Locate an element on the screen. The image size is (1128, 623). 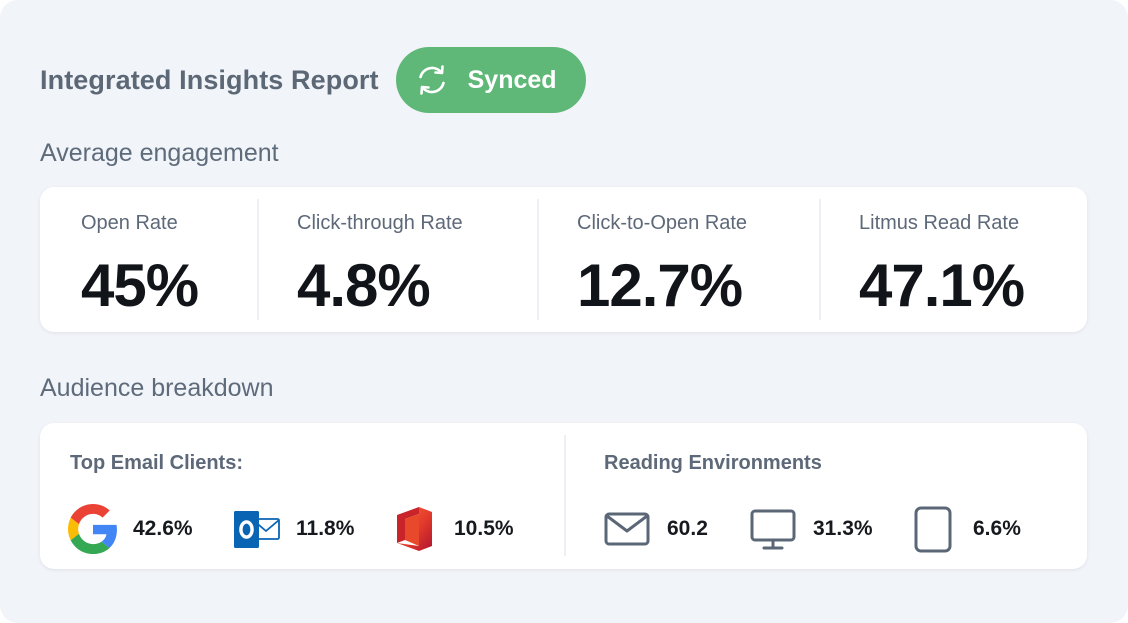
metric-label: Open Rate is located at coordinates (129, 223).